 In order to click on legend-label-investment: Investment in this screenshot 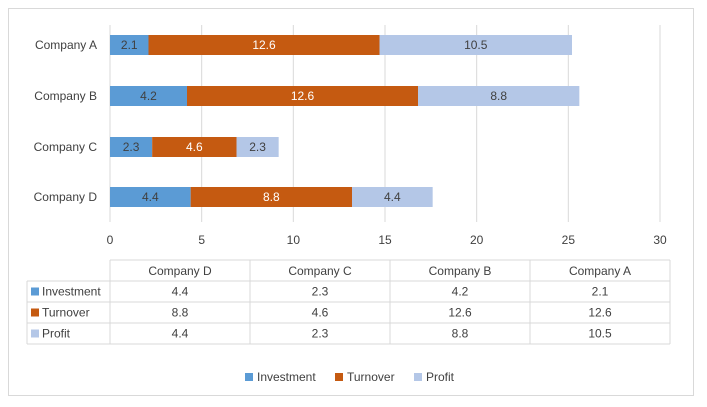, I will do `click(286, 377)`.